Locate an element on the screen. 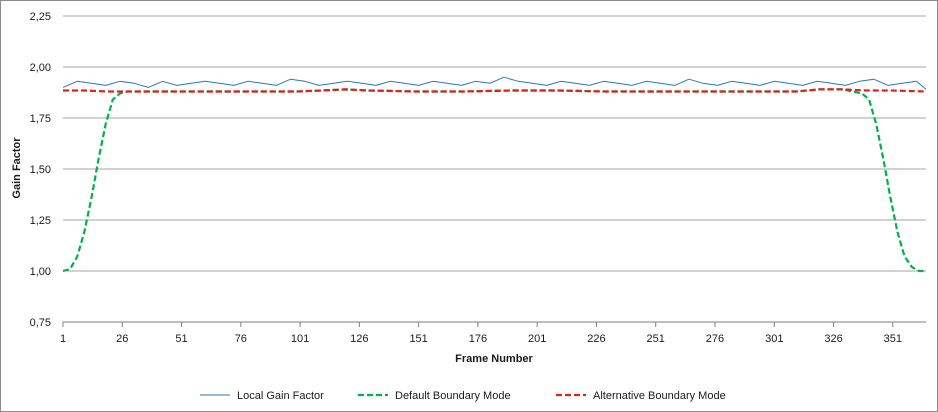 The height and width of the screenshot is (412, 938). x-tick-label: 201 is located at coordinates (537, 339).